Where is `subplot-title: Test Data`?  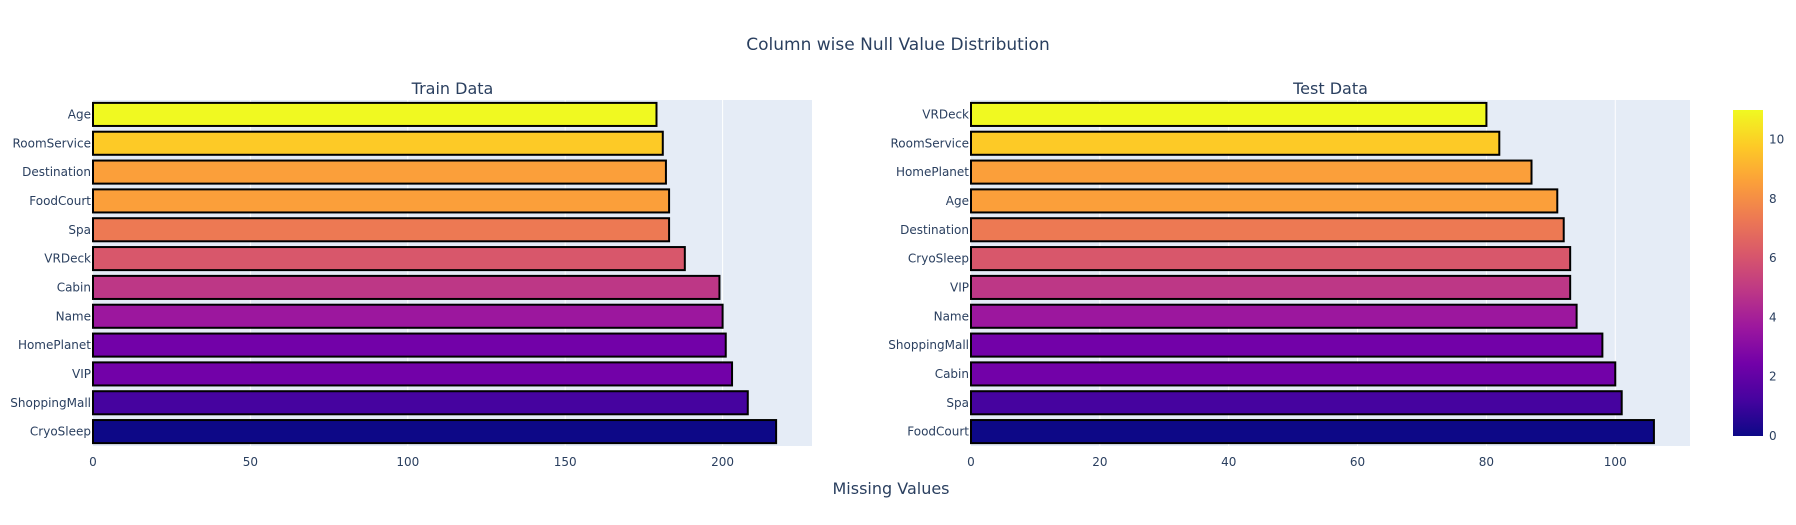
subplot-title: Test Data is located at coordinates (1330, 88).